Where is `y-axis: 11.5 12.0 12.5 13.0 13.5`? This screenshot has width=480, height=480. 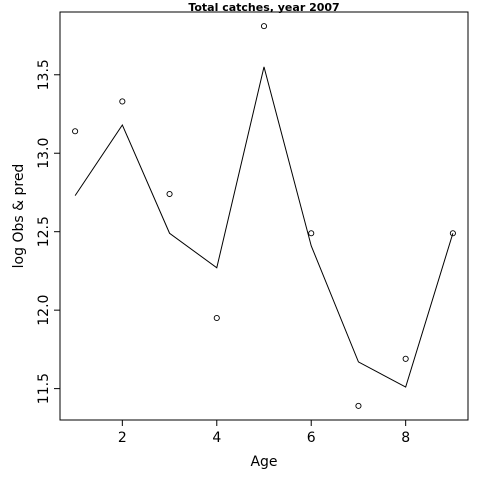 y-axis: 11.5 12.0 12.5 13.0 13.5 is located at coordinates (48, 231).